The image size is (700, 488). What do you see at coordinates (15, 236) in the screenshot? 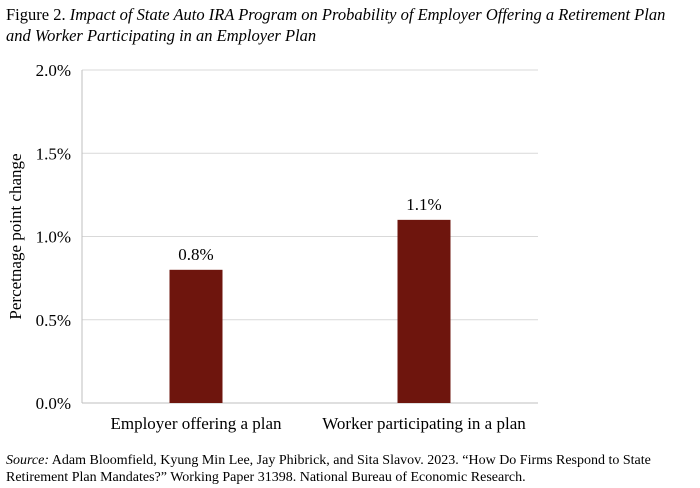
I see `y-axis-label: Percetnage point change` at bounding box center [15, 236].